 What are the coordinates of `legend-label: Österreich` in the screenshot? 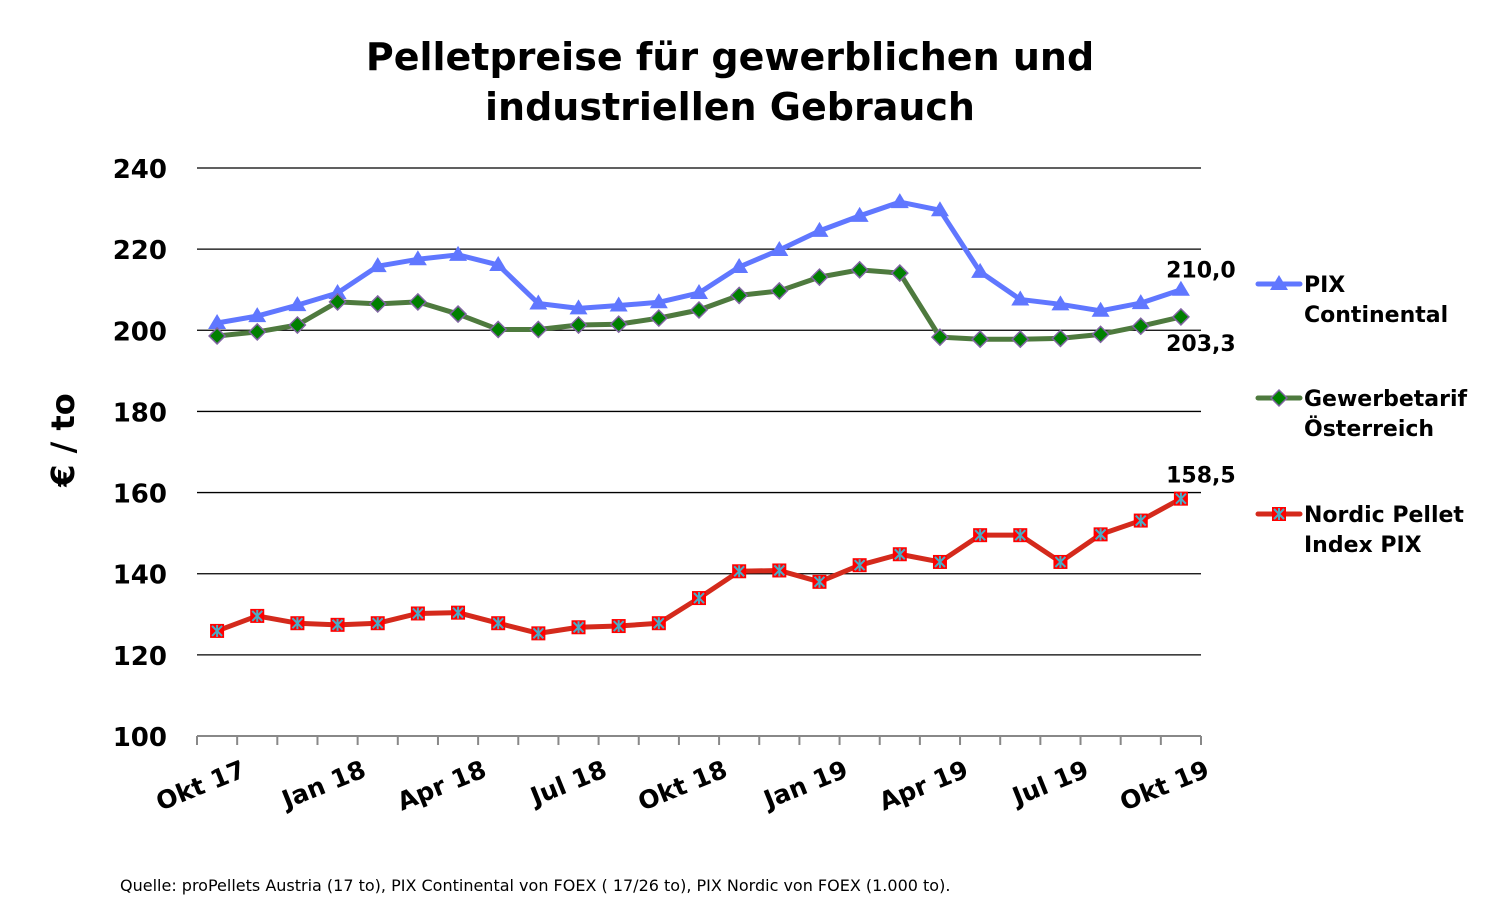 It's located at (1369, 429).